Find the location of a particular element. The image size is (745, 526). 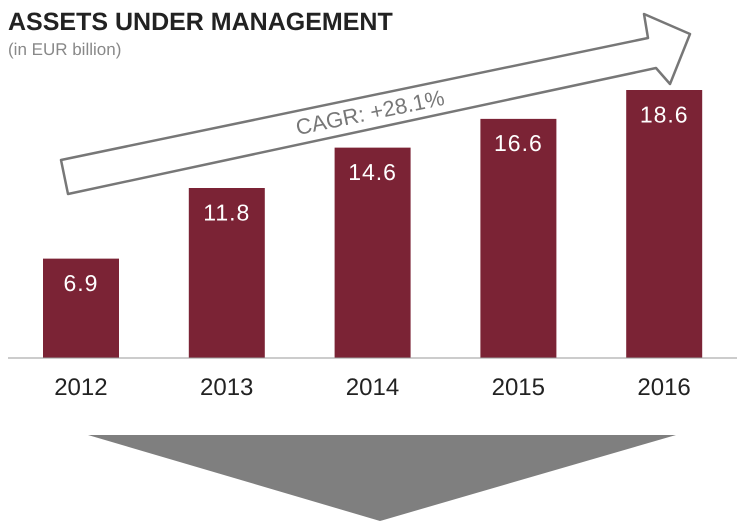

chart-subtitle: (in EUR billion) is located at coordinates (65, 50).